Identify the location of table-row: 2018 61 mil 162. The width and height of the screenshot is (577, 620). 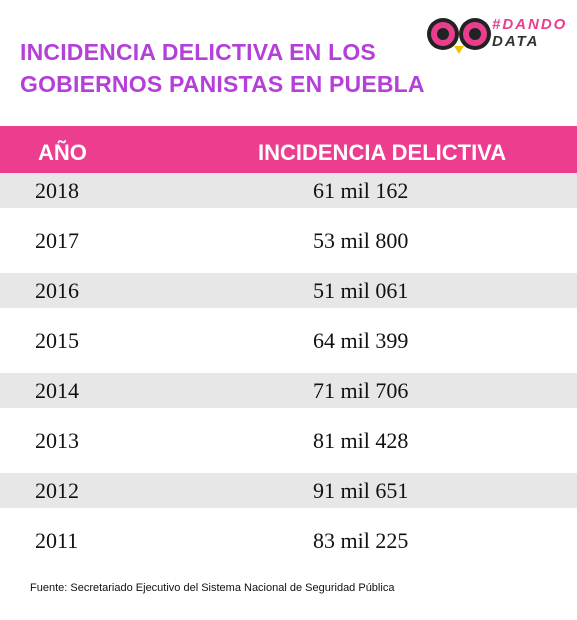
(288, 190).